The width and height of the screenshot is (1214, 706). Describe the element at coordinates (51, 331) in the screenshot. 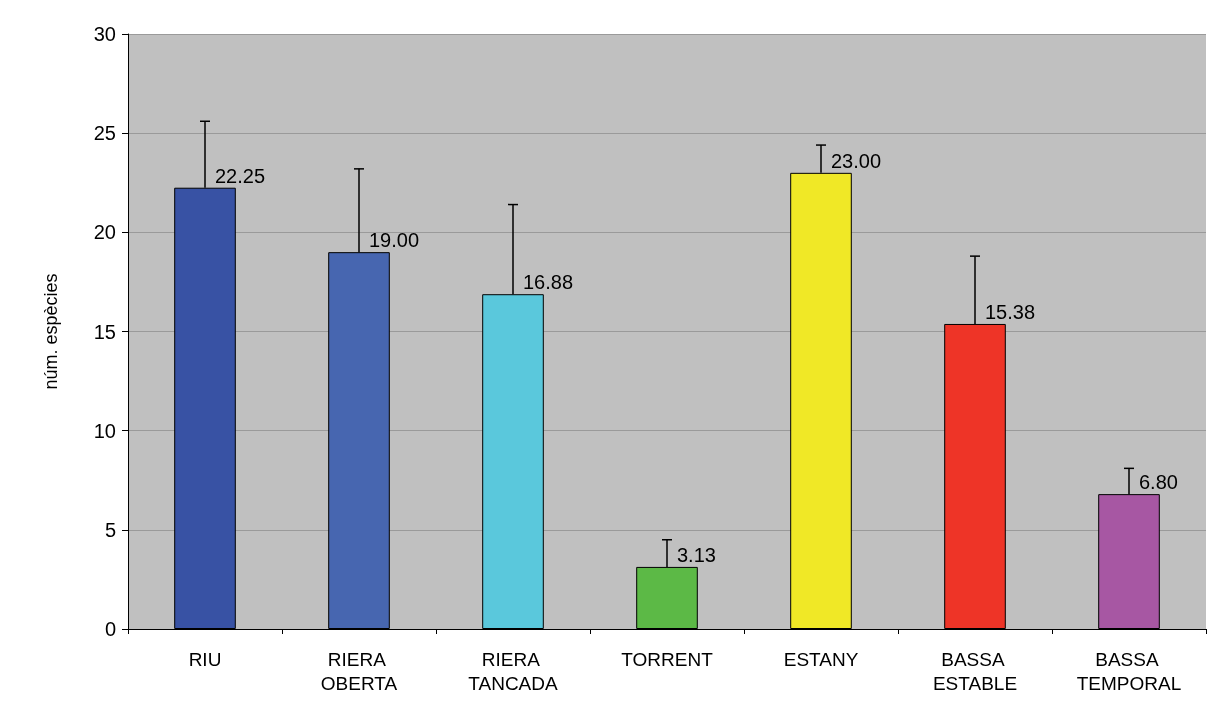

I see `y-axis-title: núm. espècies` at that location.